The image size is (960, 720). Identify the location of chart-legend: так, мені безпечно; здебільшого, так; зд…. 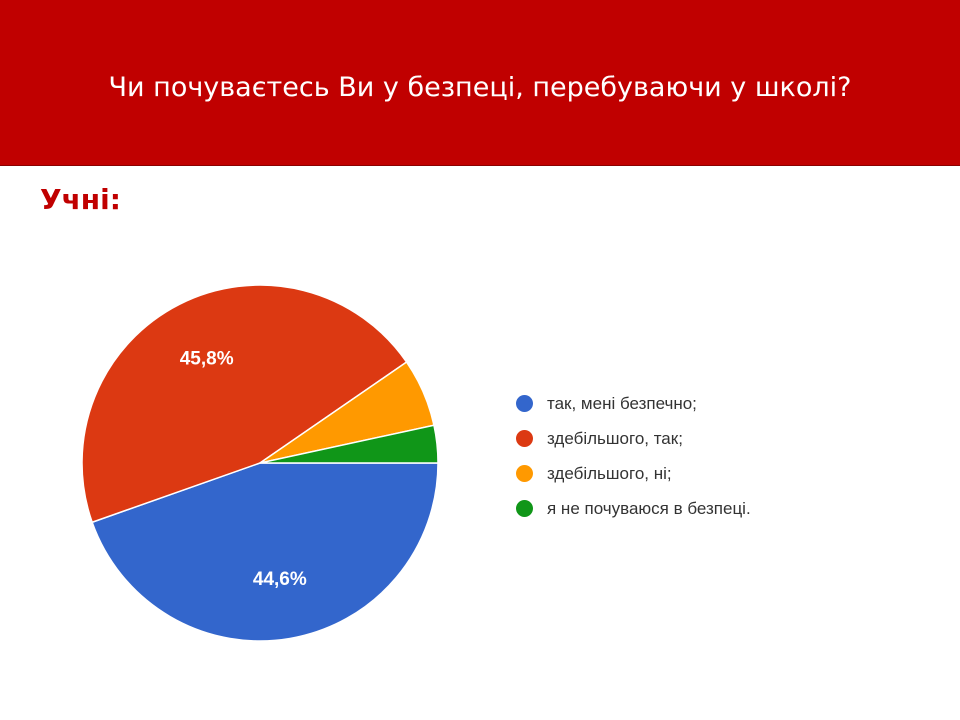
(633, 456).